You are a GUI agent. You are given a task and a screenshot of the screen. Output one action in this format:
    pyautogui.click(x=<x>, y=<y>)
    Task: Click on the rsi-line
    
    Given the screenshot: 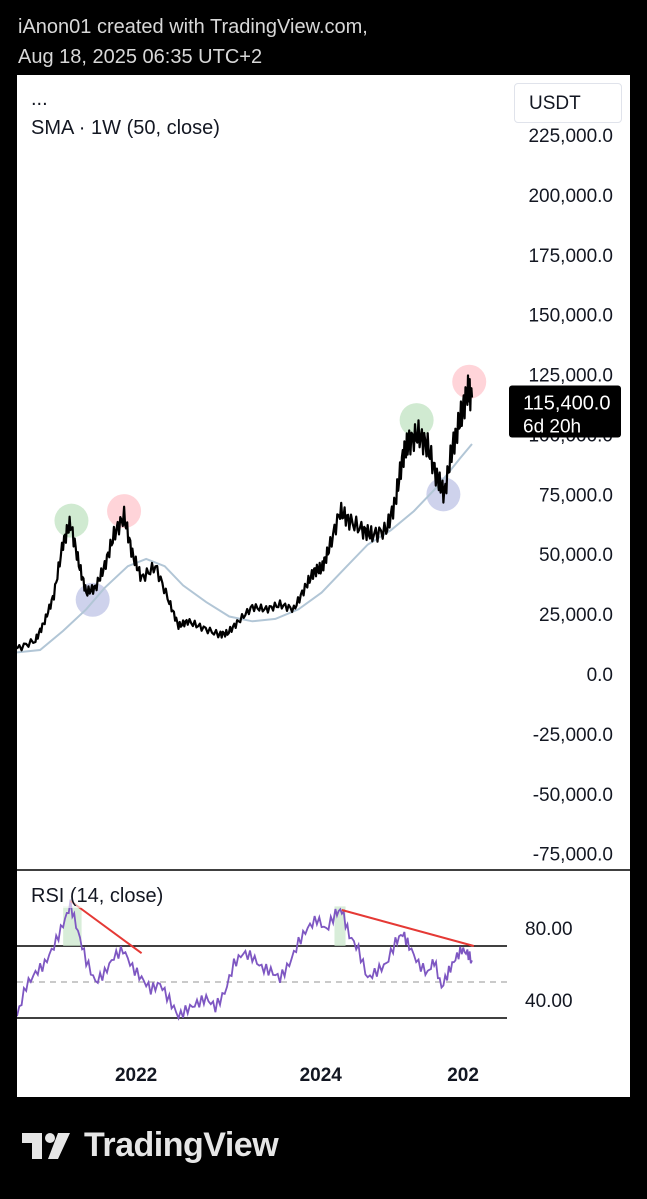 What is the action you would take?
    pyautogui.click(x=245, y=960)
    